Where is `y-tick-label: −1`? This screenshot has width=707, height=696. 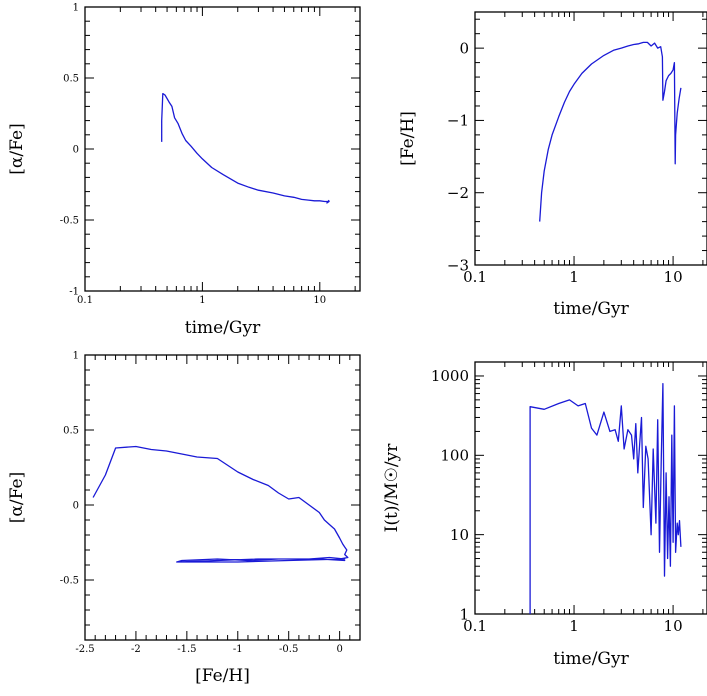 y-tick-label: −1 is located at coordinates (458, 121).